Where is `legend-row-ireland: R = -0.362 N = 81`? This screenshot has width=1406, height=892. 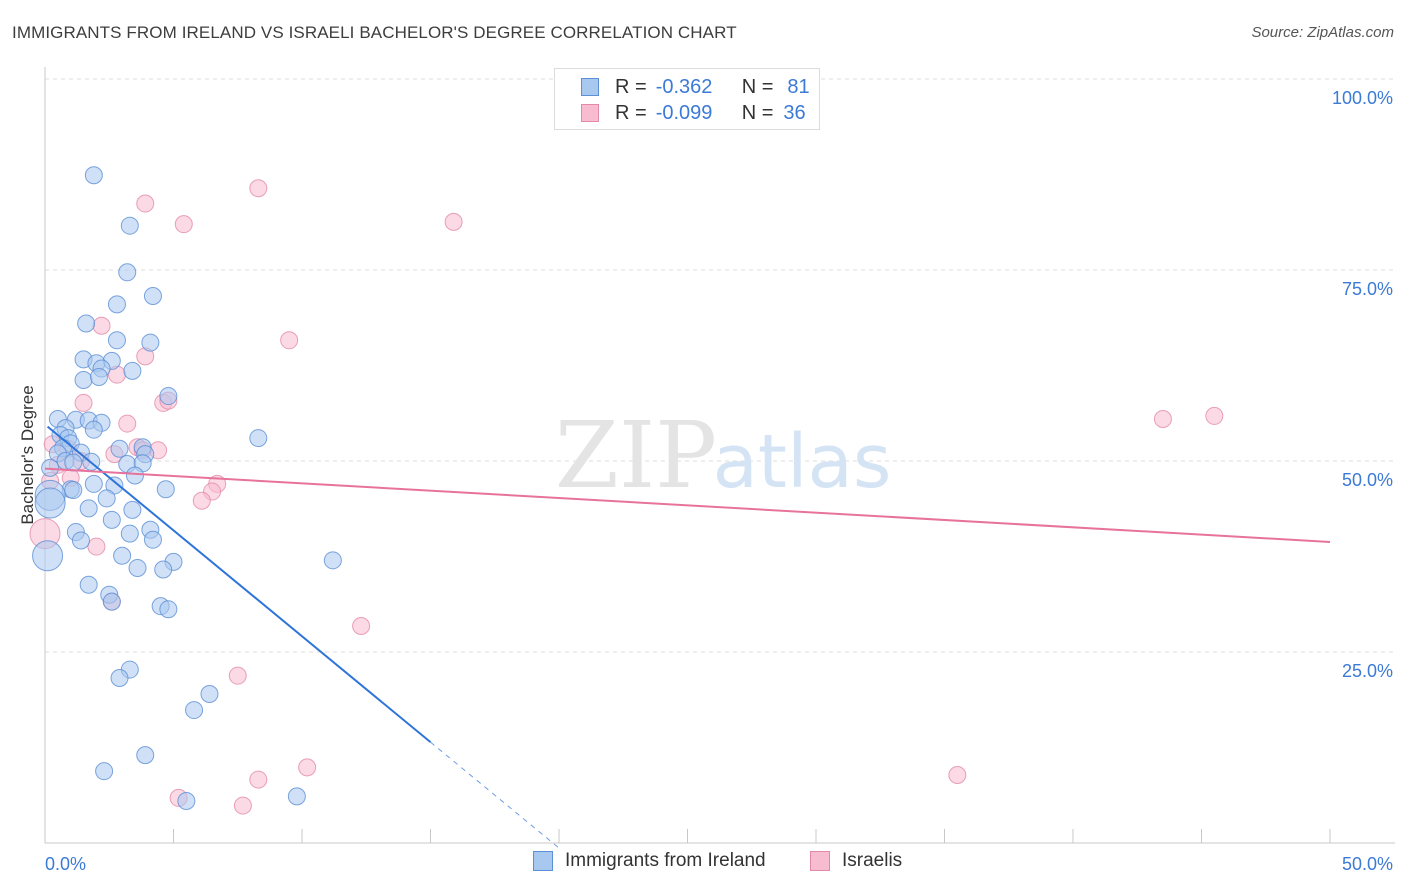 legend-row-ireland: R = -0.362 N = 81 is located at coordinates (695, 87).